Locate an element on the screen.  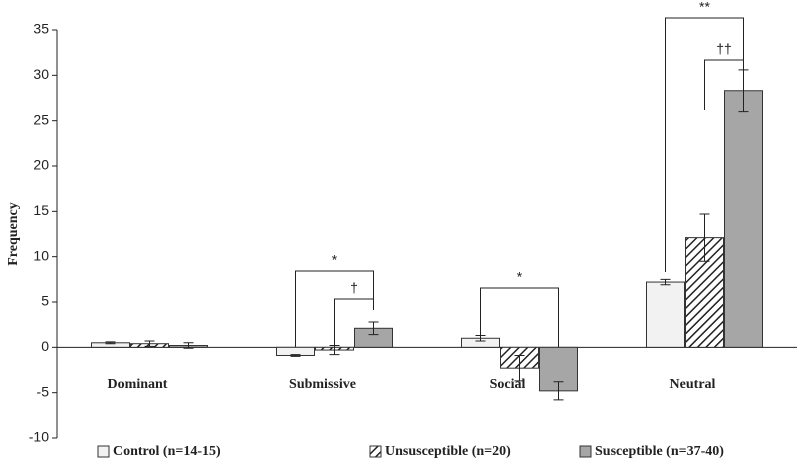
y-tick-label: 5 is located at coordinates (45, 301).